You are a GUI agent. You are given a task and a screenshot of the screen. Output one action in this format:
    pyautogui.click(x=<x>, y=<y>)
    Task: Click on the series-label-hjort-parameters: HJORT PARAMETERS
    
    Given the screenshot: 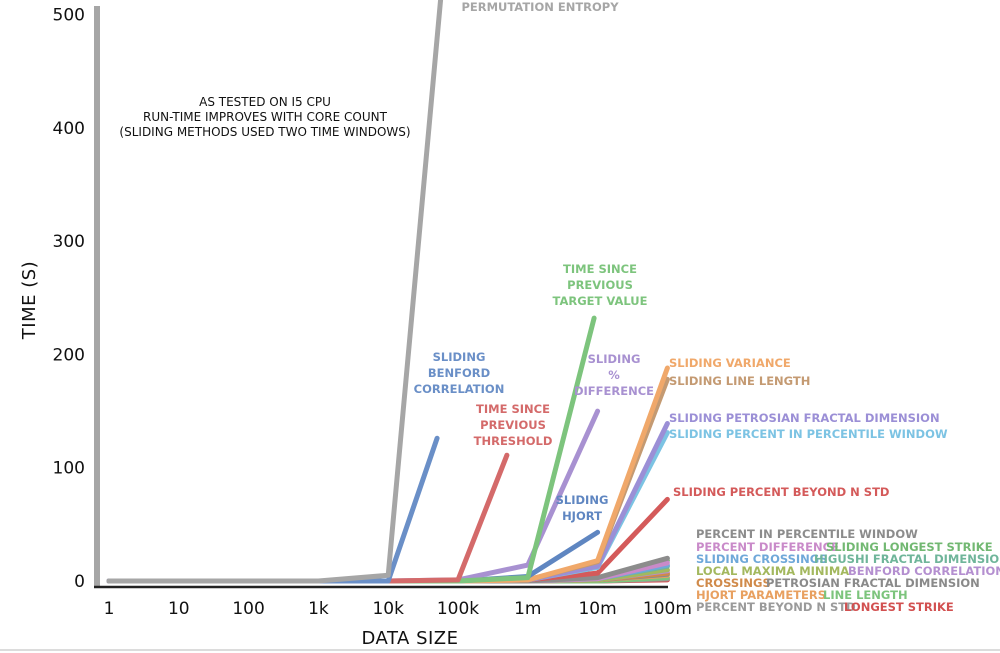 What is the action you would take?
    pyautogui.click(x=761, y=595)
    